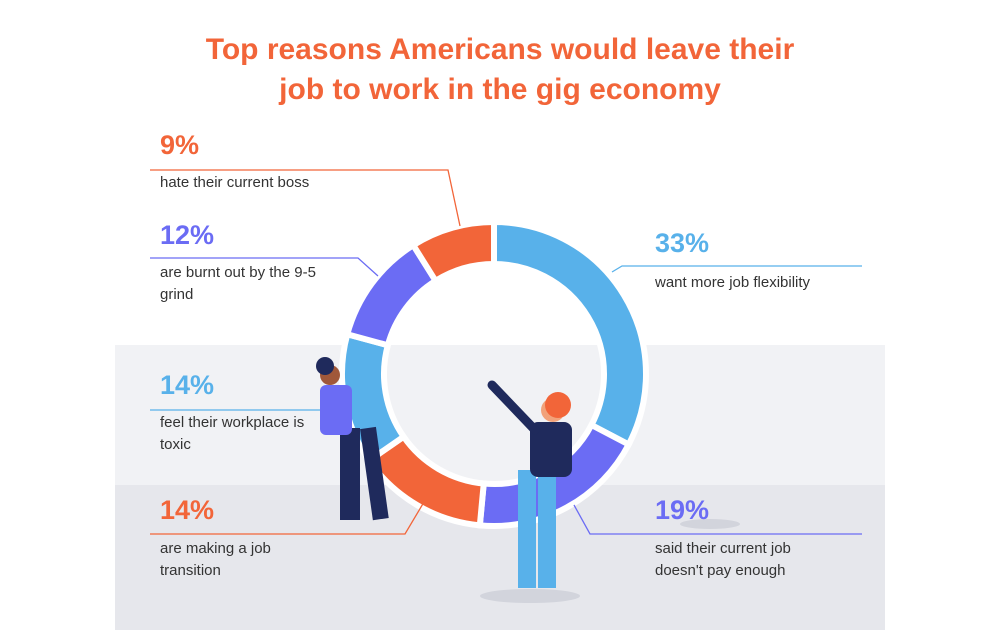 The image size is (1000, 630). What do you see at coordinates (238, 283) in the screenshot?
I see `category-label: are burnt out by the 9-5 grind` at bounding box center [238, 283].